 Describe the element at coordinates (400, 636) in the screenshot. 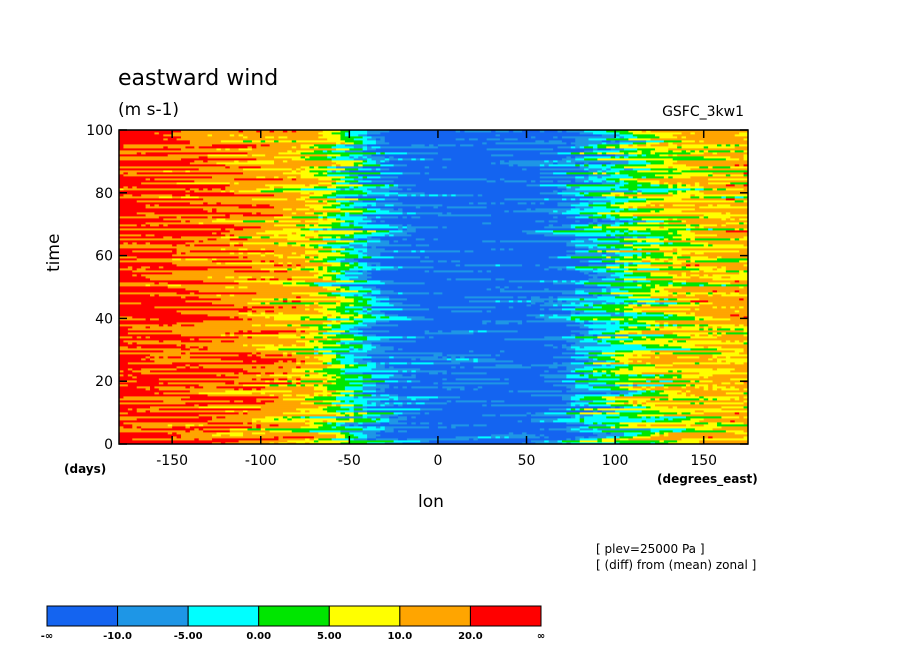

I see `colorbar-label: 10.0` at that location.